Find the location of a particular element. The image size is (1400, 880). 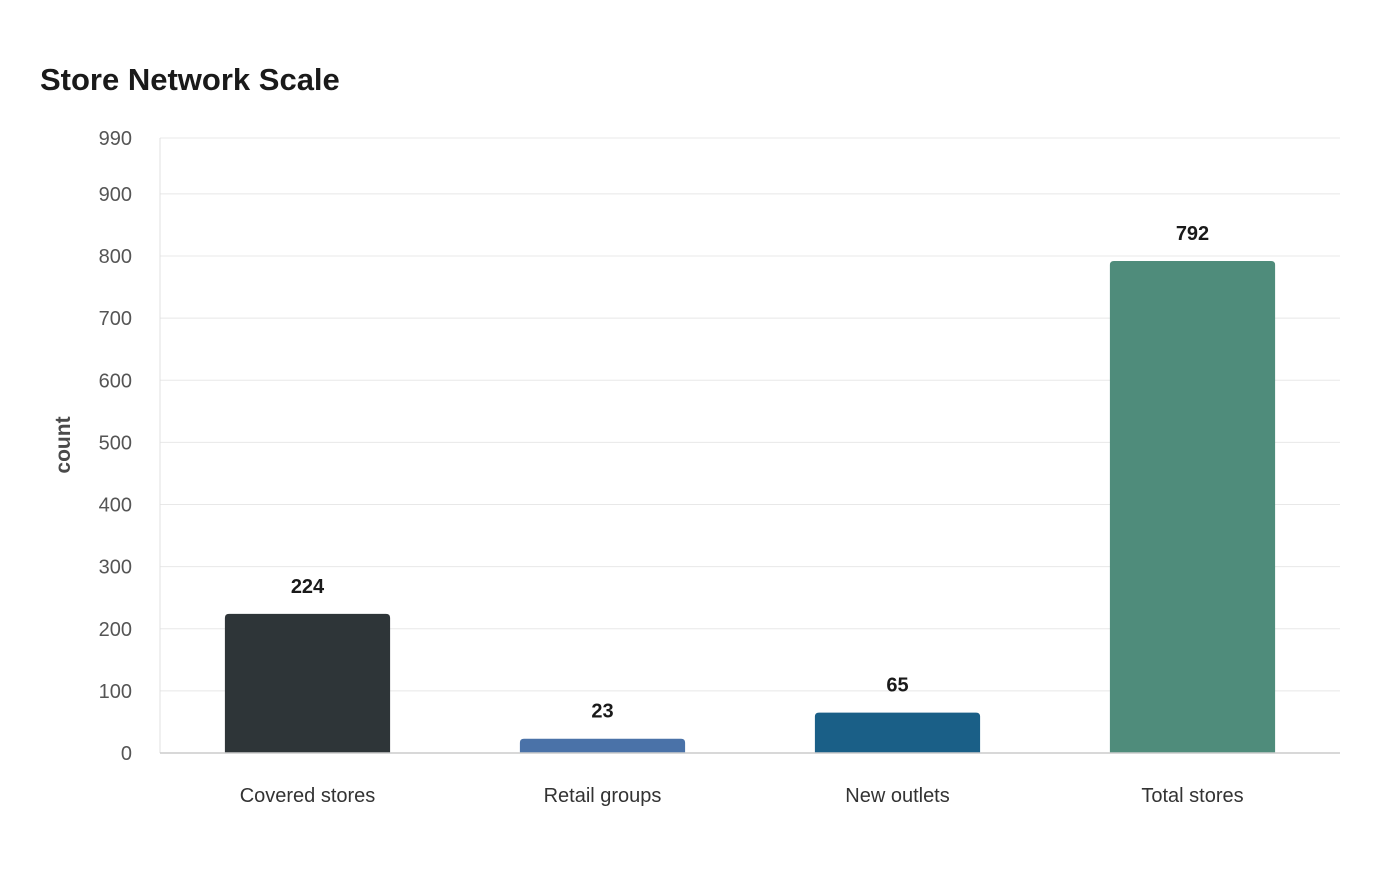

y-axis-label: count is located at coordinates (63, 444).